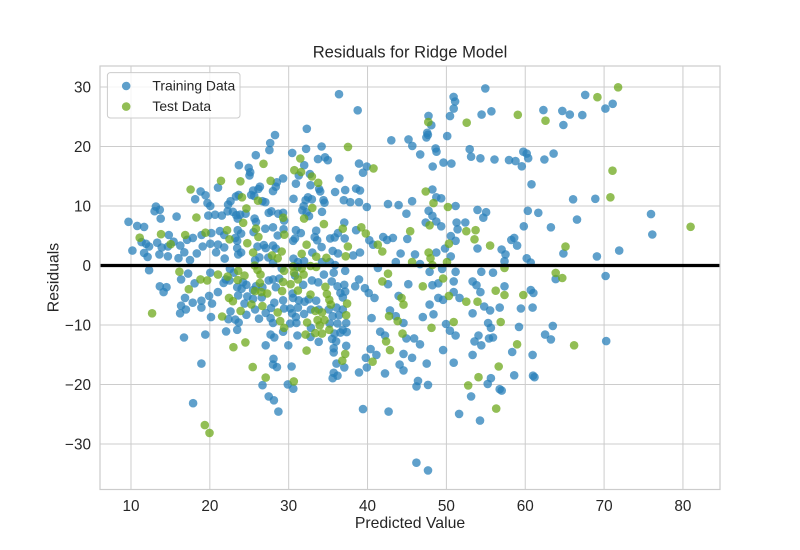 This screenshot has height=550, width=800. Describe the element at coordinates (604, 506) in the screenshot. I see `x-tick-label-70: 70` at that location.